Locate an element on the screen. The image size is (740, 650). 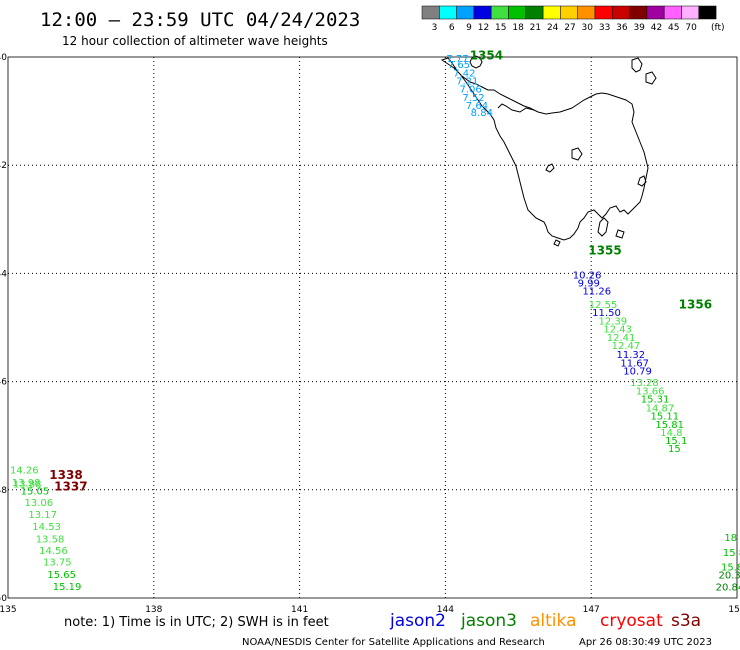
swh-value-label: 7.64 is located at coordinates (477, 106).